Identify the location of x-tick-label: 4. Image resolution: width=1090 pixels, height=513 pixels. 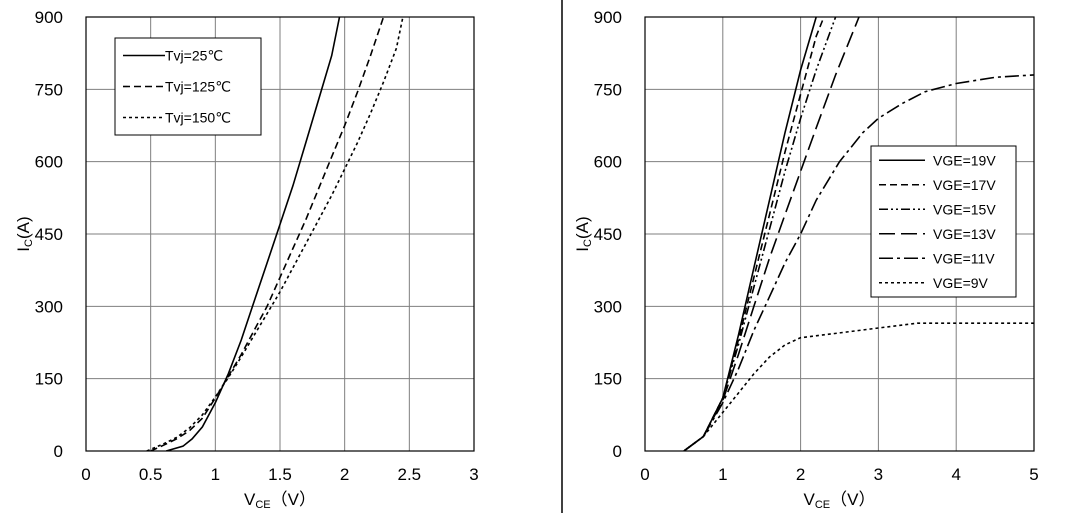
(955, 474).